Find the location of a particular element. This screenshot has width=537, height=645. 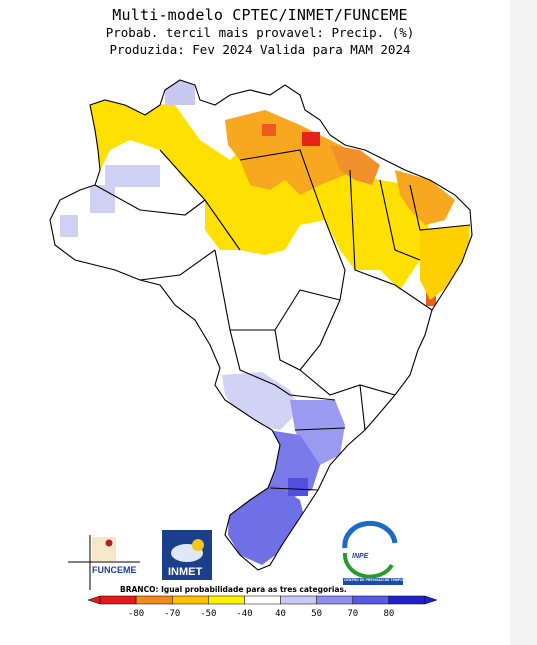

colorbar: -80 -70 -50 -40 40 50 70 80 is located at coordinates (262, 607).